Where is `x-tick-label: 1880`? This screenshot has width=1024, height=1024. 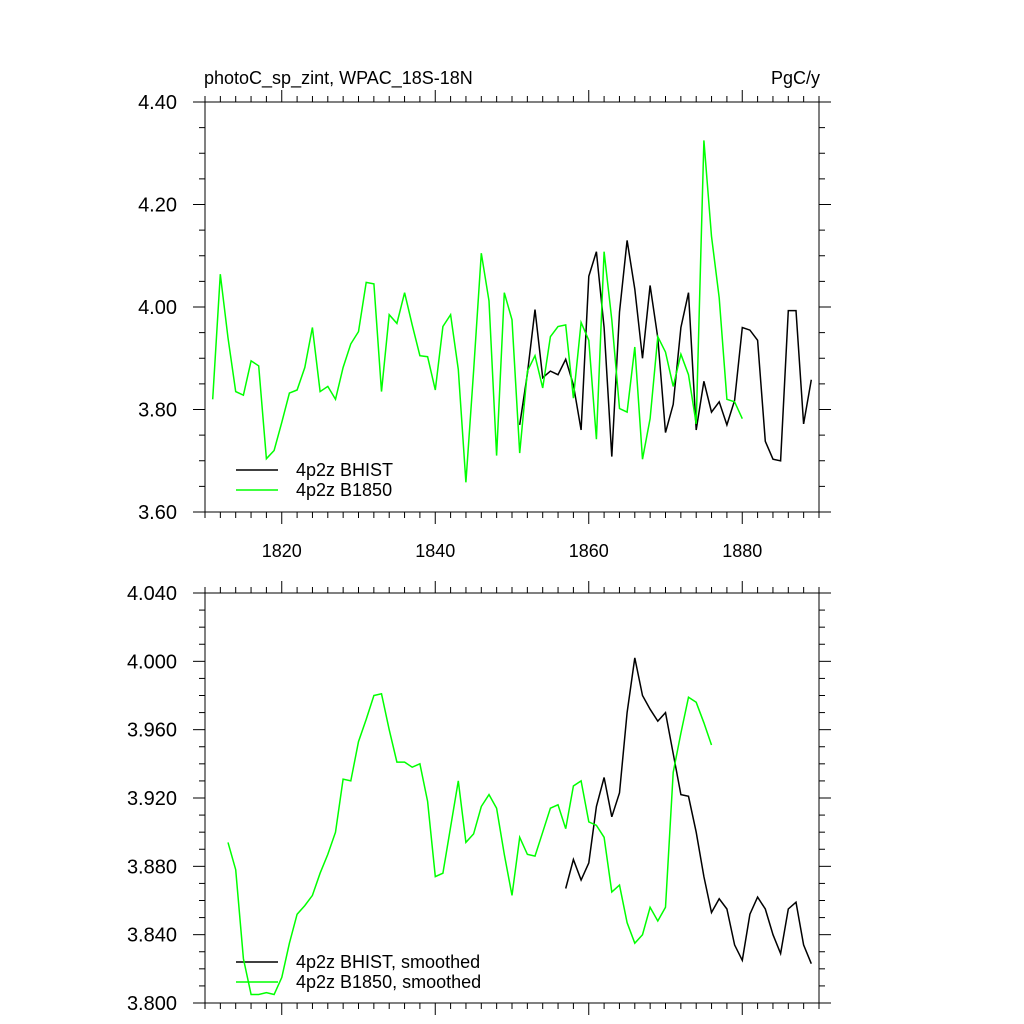 x-tick-label: 1880 is located at coordinates (742, 551).